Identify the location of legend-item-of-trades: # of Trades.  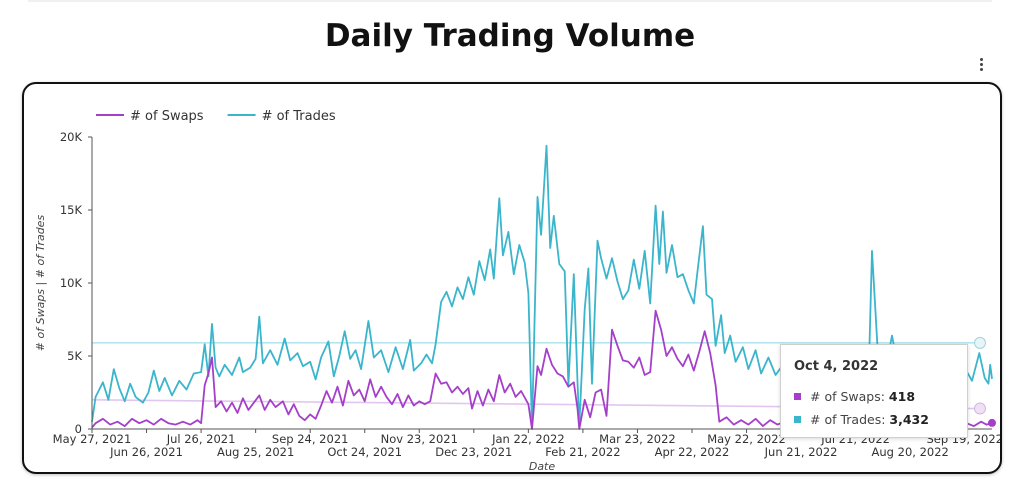
(281, 116).